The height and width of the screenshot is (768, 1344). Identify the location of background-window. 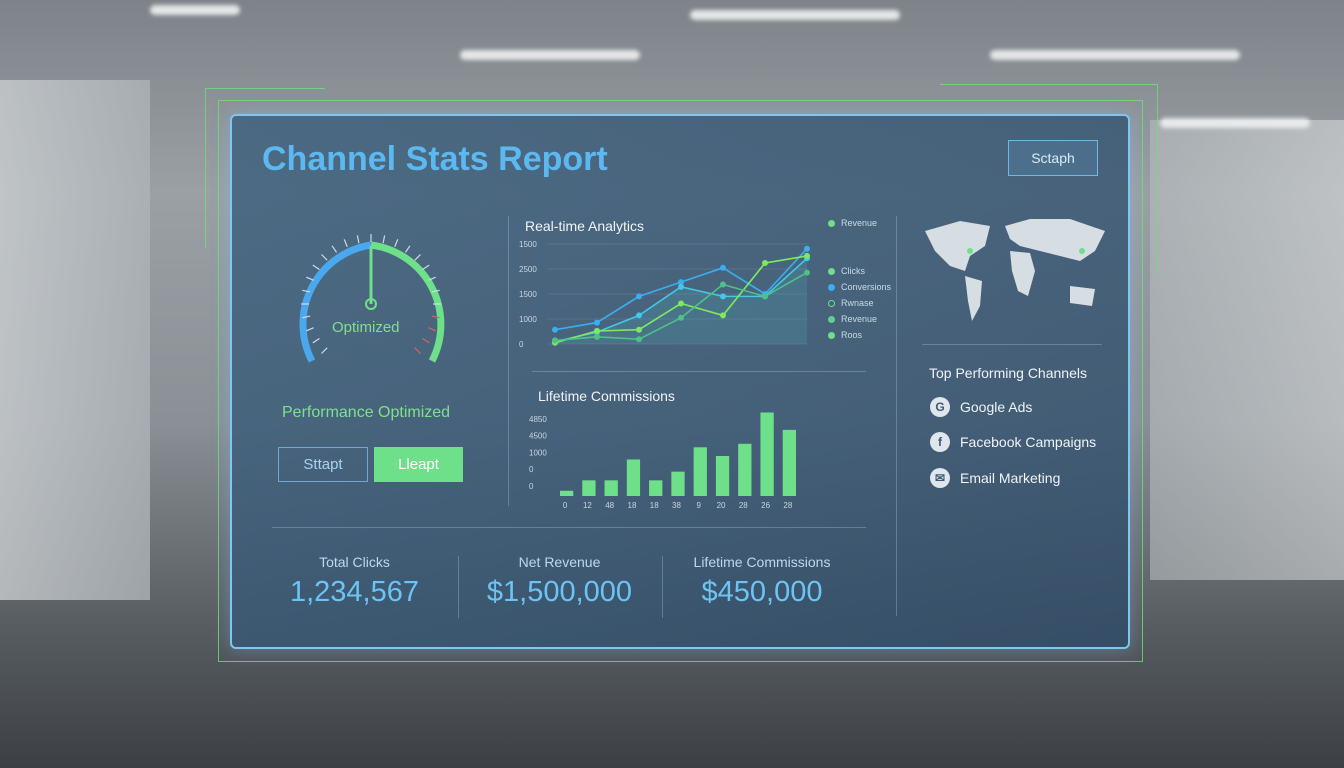
(1247, 350).